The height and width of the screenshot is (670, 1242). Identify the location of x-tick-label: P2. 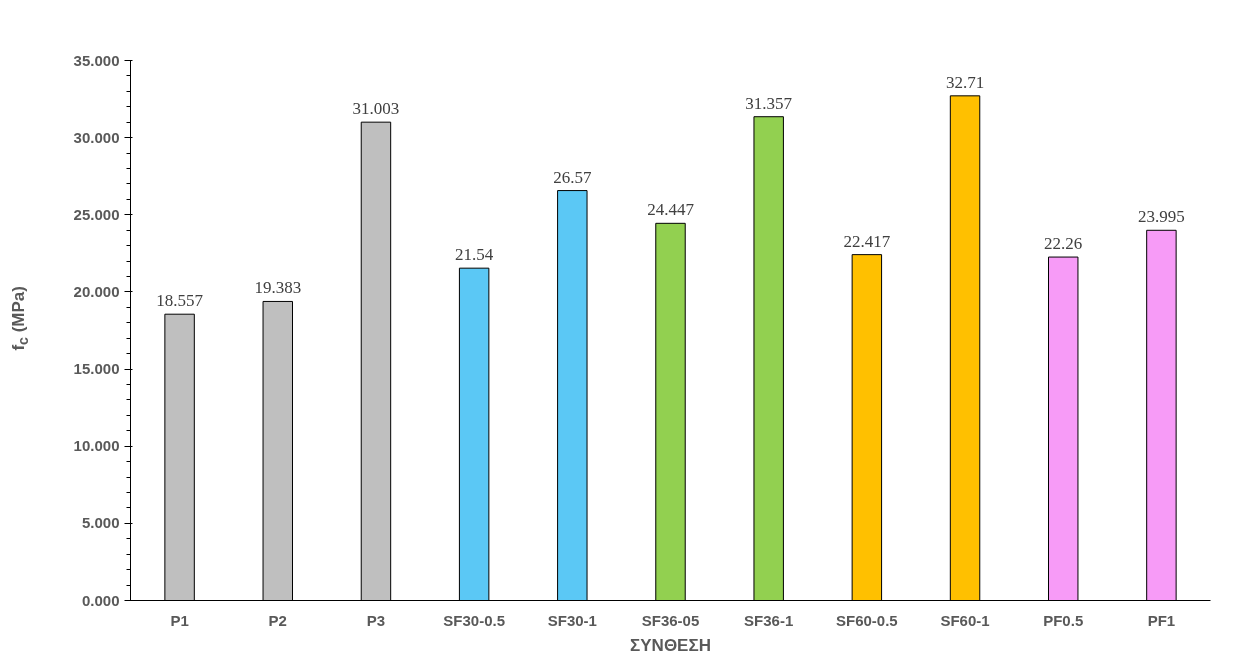
(277, 620).